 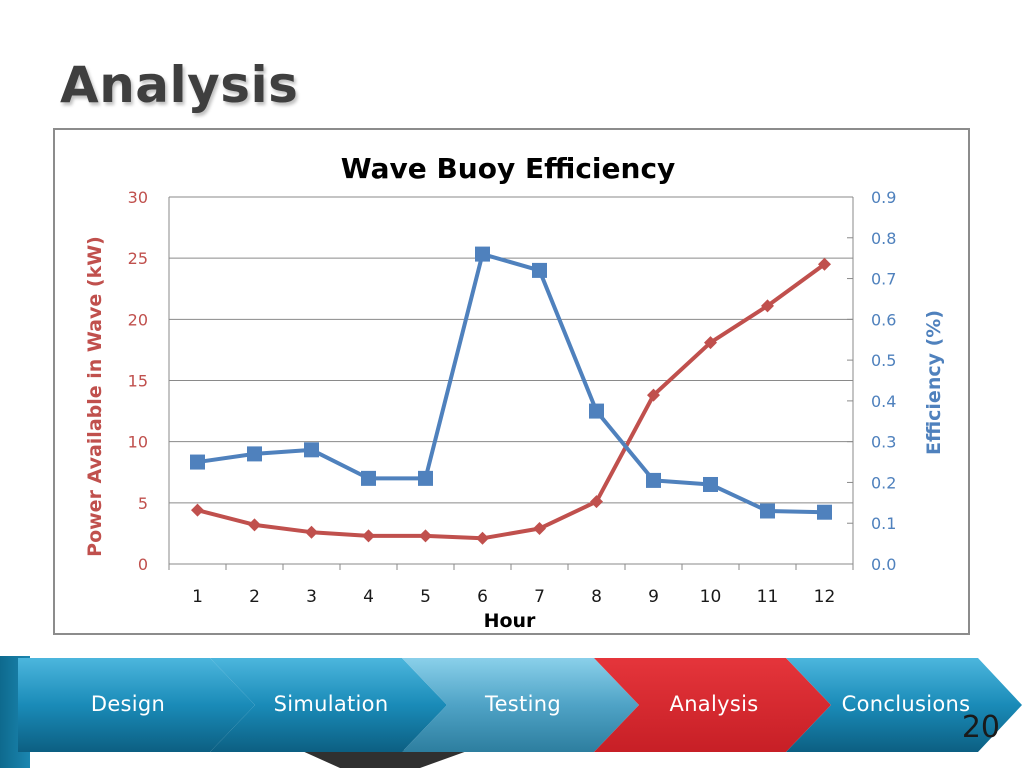 What do you see at coordinates (331, 704) in the screenshot?
I see `nav-step-simulation: Simulation` at bounding box center [331, 704].